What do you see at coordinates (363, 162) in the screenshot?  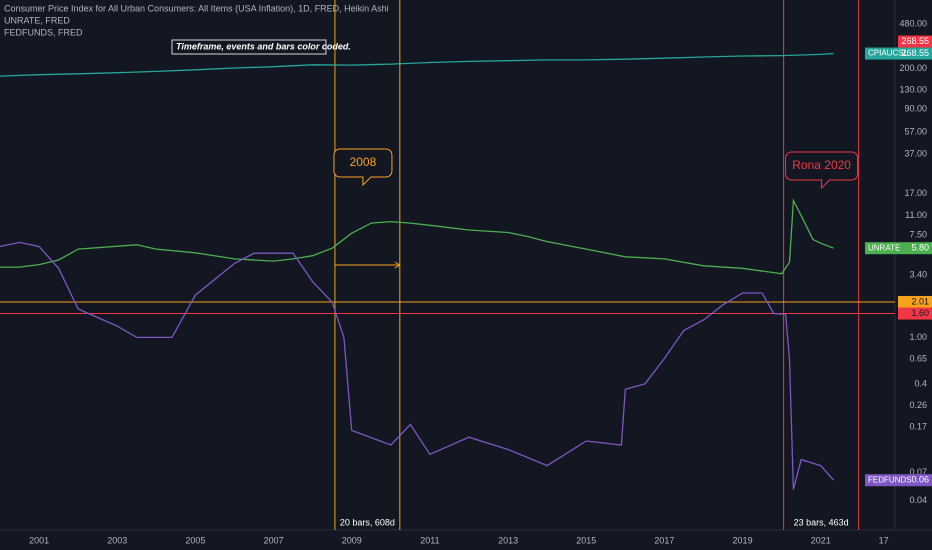 I see `callout-text: 2008` at bounding box center [363, 162].